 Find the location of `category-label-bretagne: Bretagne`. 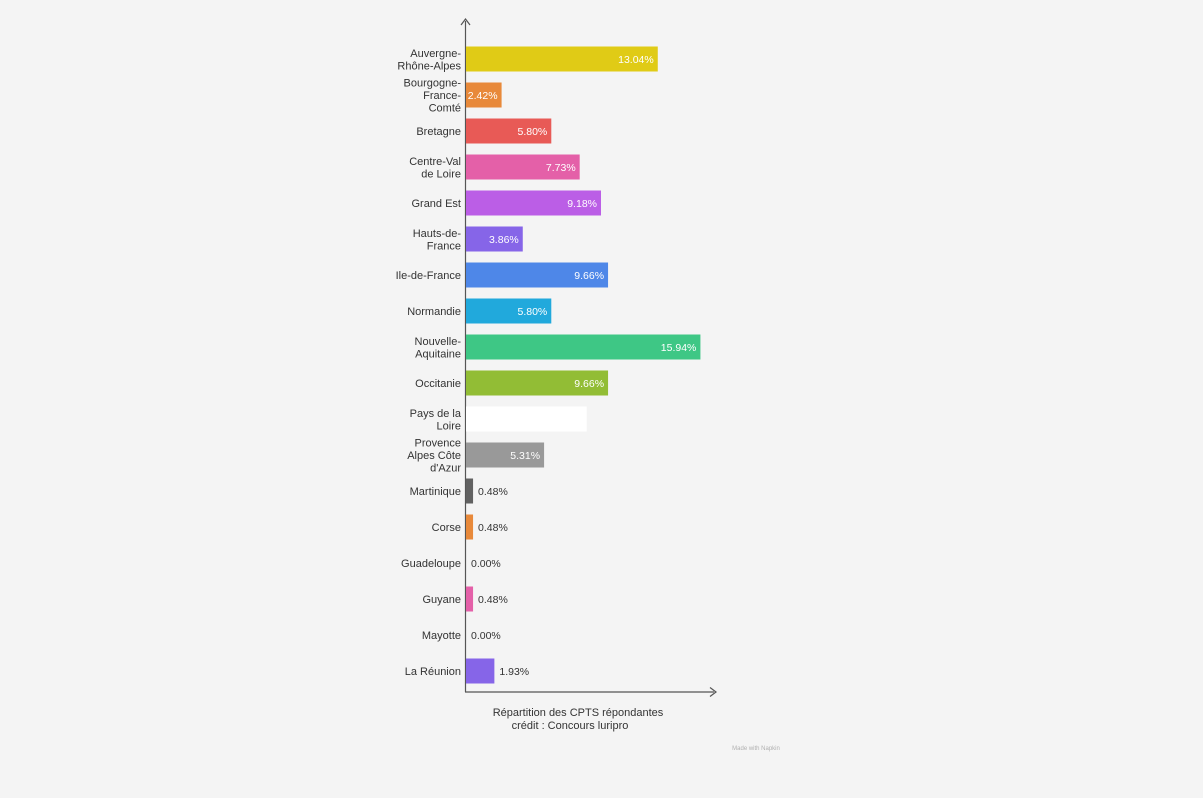

category-label-bretagne: Bretagne is located at coordinates (438, 132).